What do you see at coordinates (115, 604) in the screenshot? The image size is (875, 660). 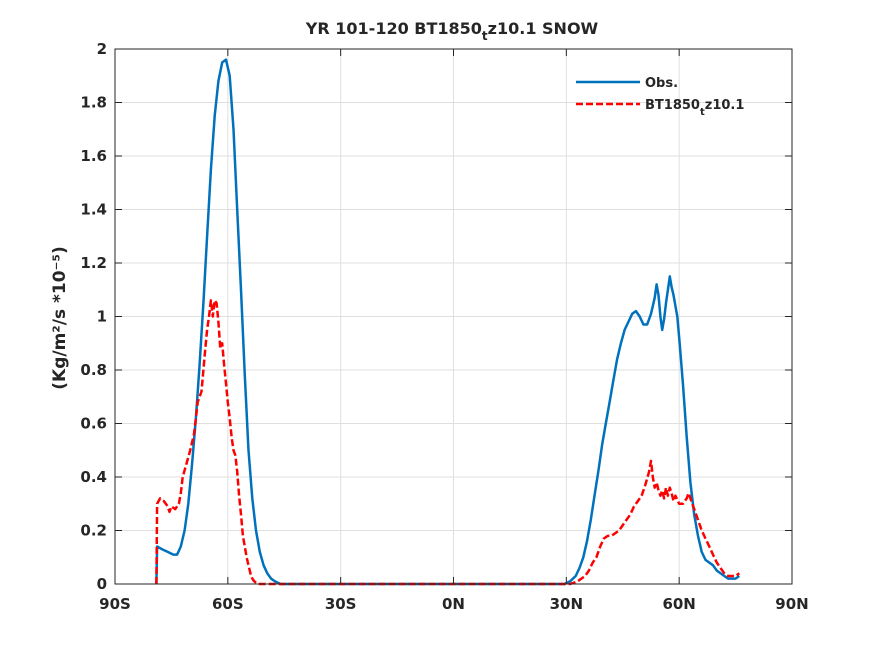 I see `x-tick-label: 90S` at bounding box center [115, 604].